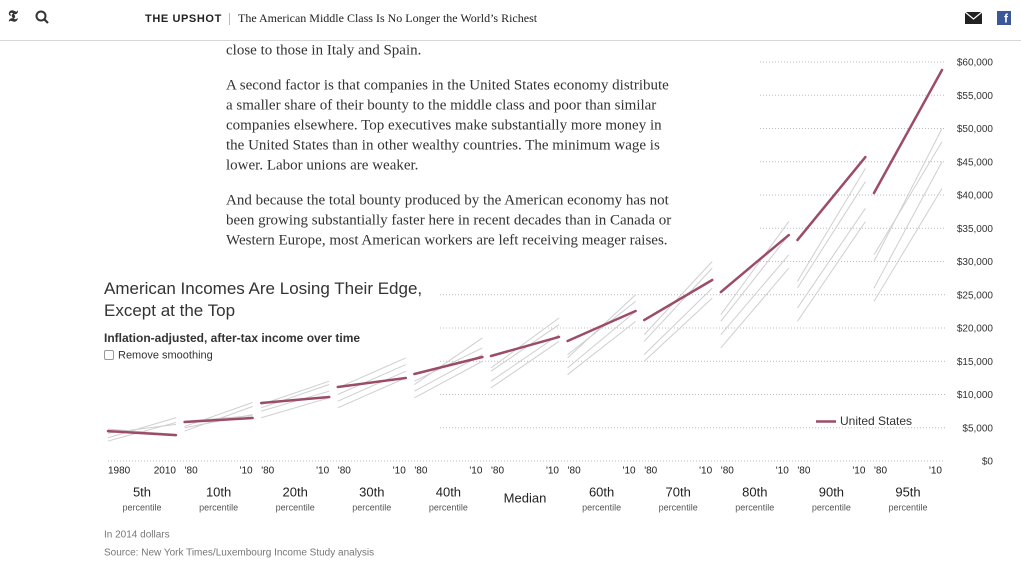 Image resolution: width=1021 pixels, height=561 pixels. I want to click on paragraph-line: close to those in Italy and Spain., so click(323, 50).